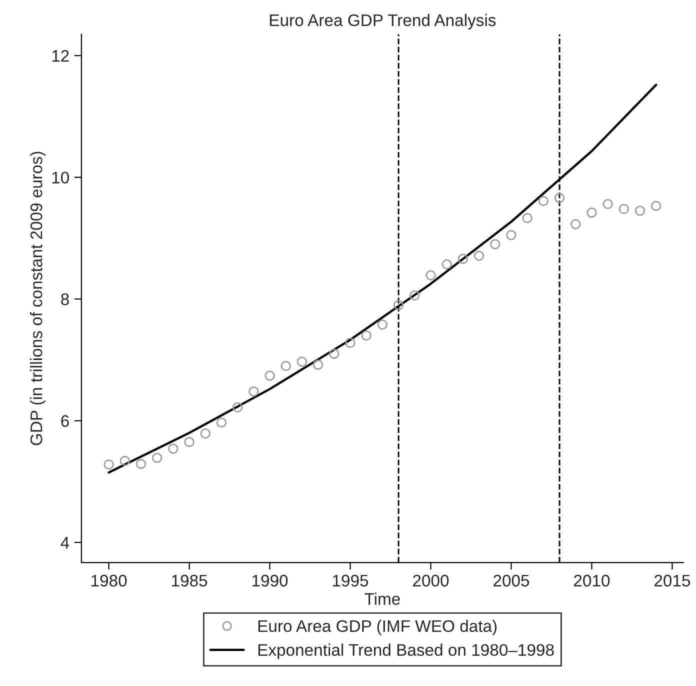  What do you see at coordinates (377, 628) in the screenshot?
I see `legend-label: Euro Area GDP (IMF WEO data)` at bounding box center [377, 628].